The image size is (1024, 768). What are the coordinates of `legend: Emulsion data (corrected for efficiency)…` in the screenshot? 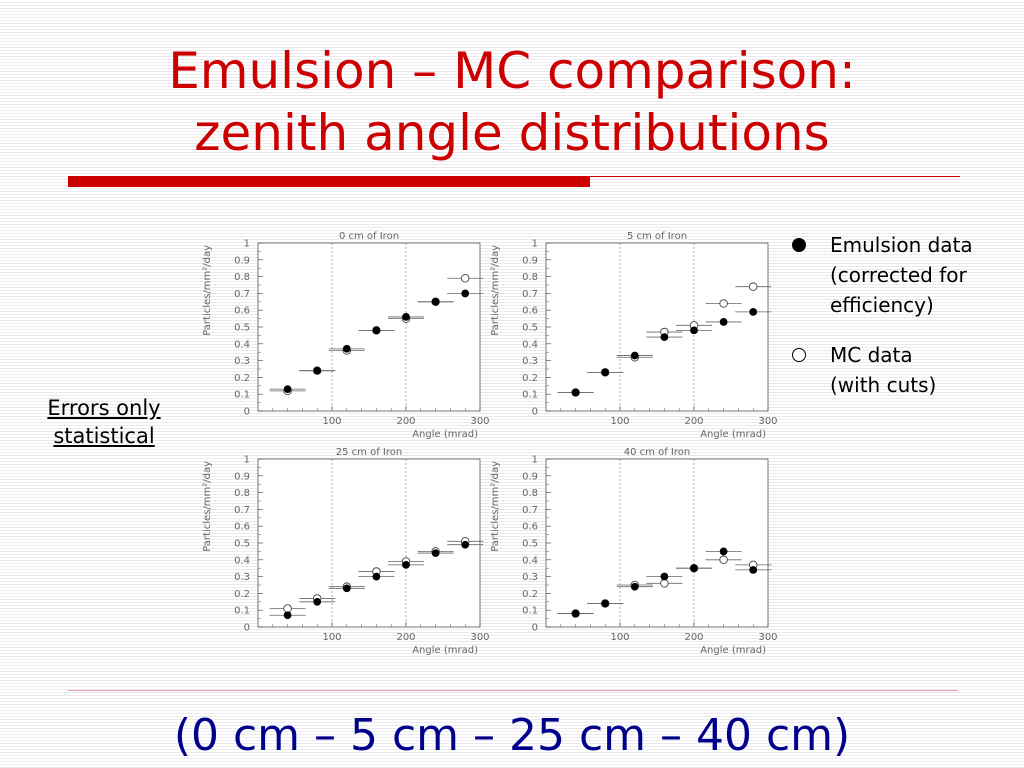 It's located at (904, 325).